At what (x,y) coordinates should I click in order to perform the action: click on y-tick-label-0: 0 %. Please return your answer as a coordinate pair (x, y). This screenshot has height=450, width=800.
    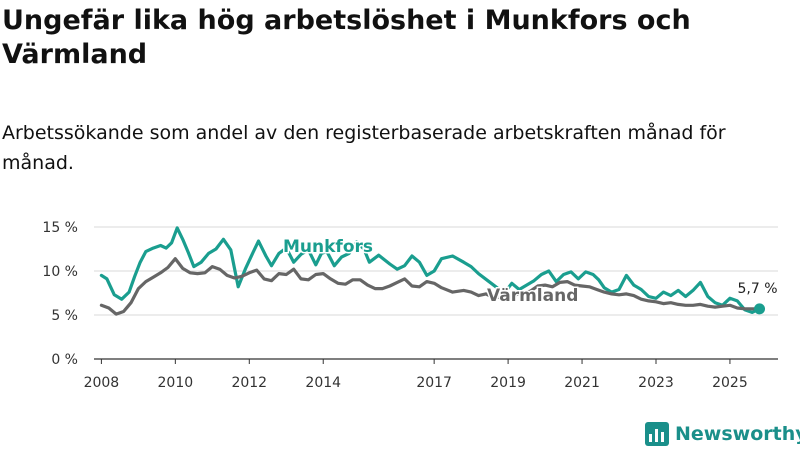
    Looking at the image, I should click on (64, 360).